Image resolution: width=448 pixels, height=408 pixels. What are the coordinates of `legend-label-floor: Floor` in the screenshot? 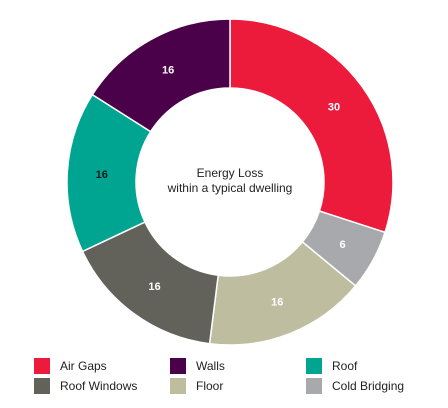 It's located at (210, 386).